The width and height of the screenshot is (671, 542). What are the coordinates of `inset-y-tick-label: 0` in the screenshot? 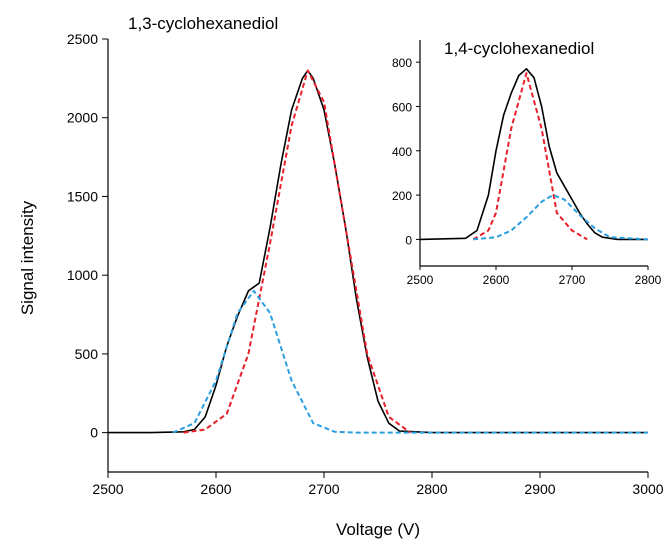 It's located at (408, 240).